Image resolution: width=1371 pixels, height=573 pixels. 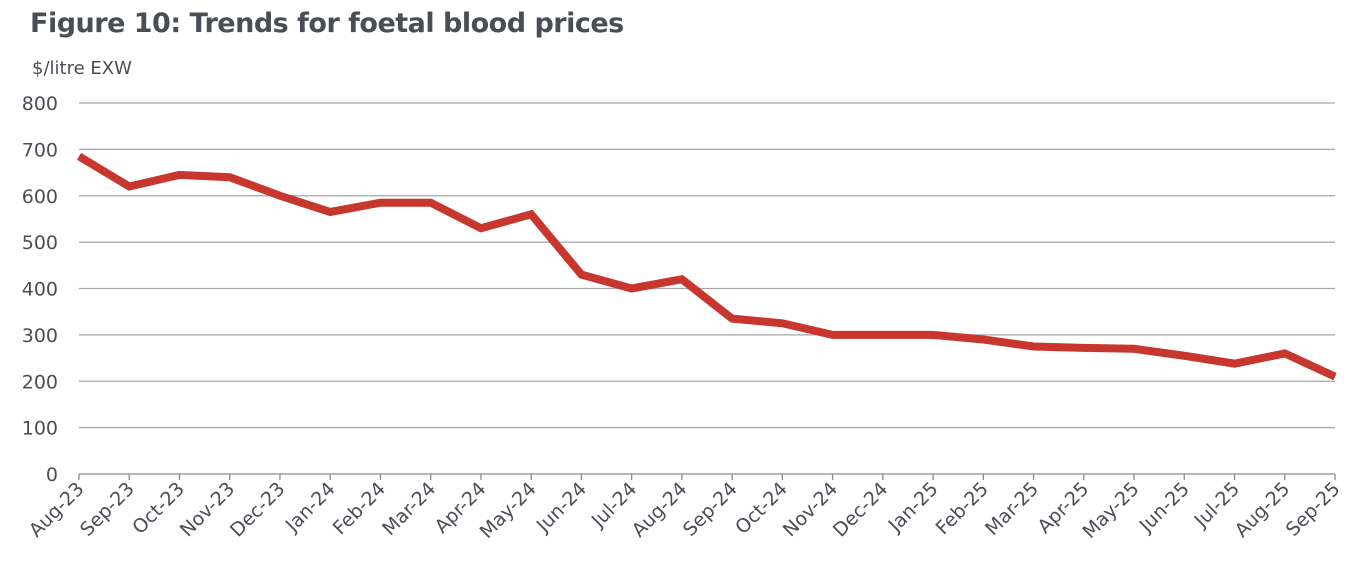 I want to click on y-tick-label: 700, so click(x=40, y=150).